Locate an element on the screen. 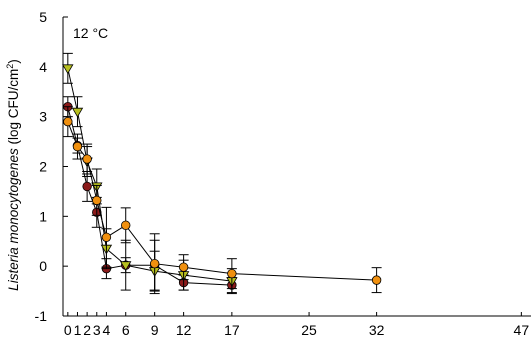  y-axis-label: Listeria monocytogenes (log CFU/cm2) is located at coordinates (13, 175).